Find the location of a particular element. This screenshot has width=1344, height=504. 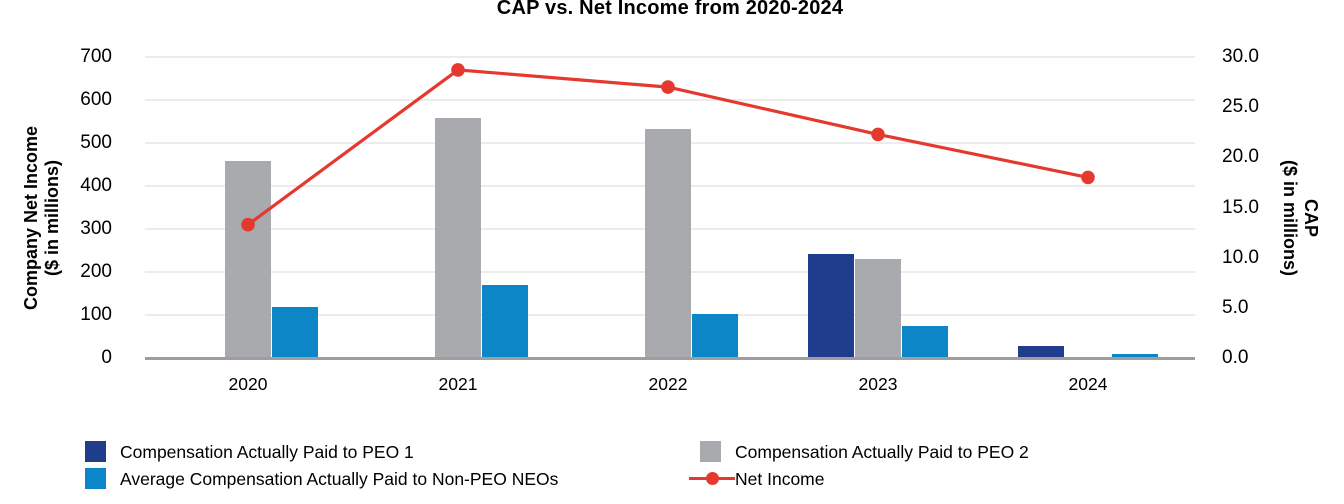

bar-peo2-2021 is located at coordinates (458, 238).